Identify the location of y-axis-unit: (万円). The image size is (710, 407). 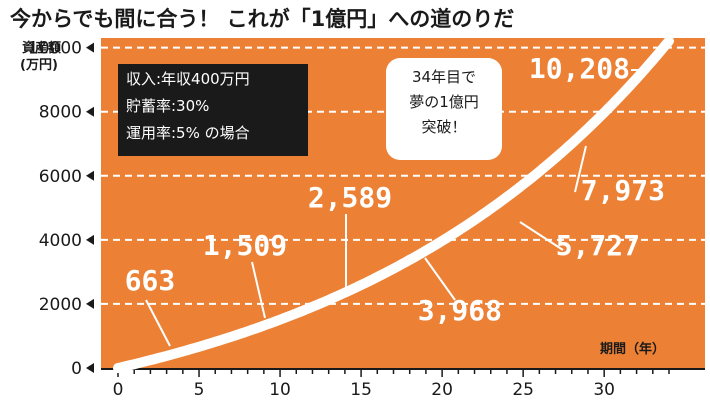
(39, 65).